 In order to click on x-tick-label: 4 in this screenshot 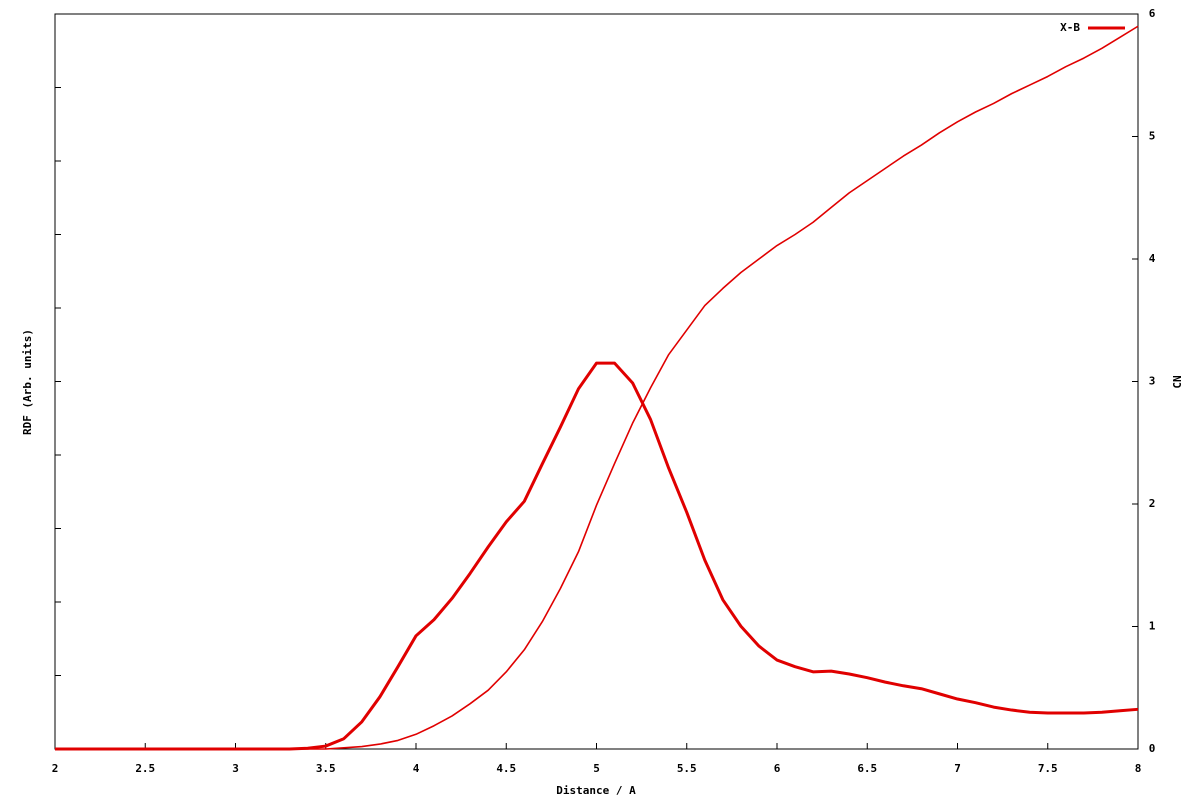, I will do `click(416, 768)`.